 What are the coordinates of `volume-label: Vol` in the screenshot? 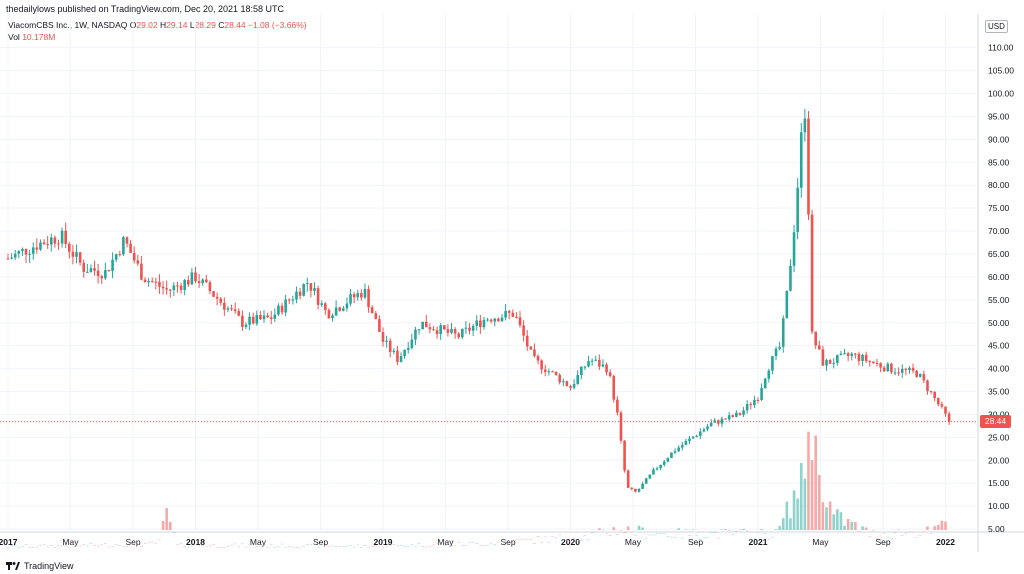 It's located at (14, 37).